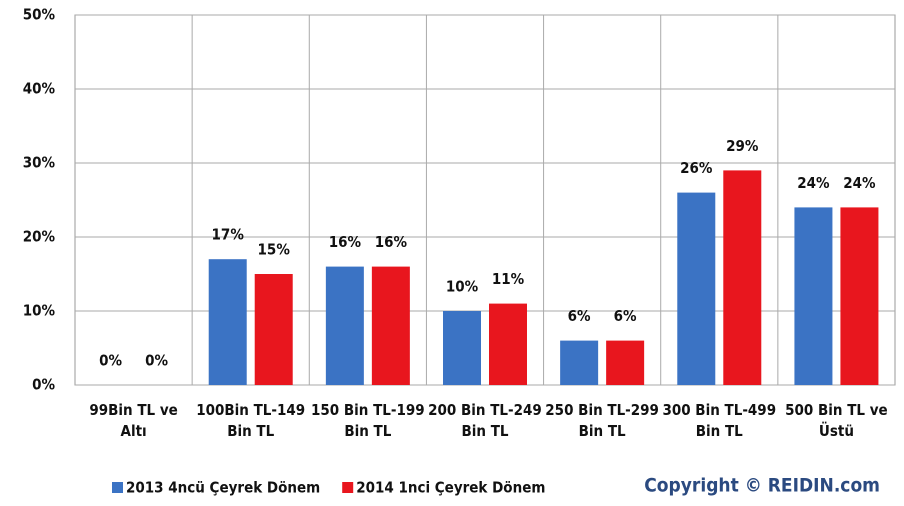  What do you see at coordinates (762, 486) in the screenshot?
I see `copyright: Copyright © REIDIN.com` at bounding box center [762, 486].